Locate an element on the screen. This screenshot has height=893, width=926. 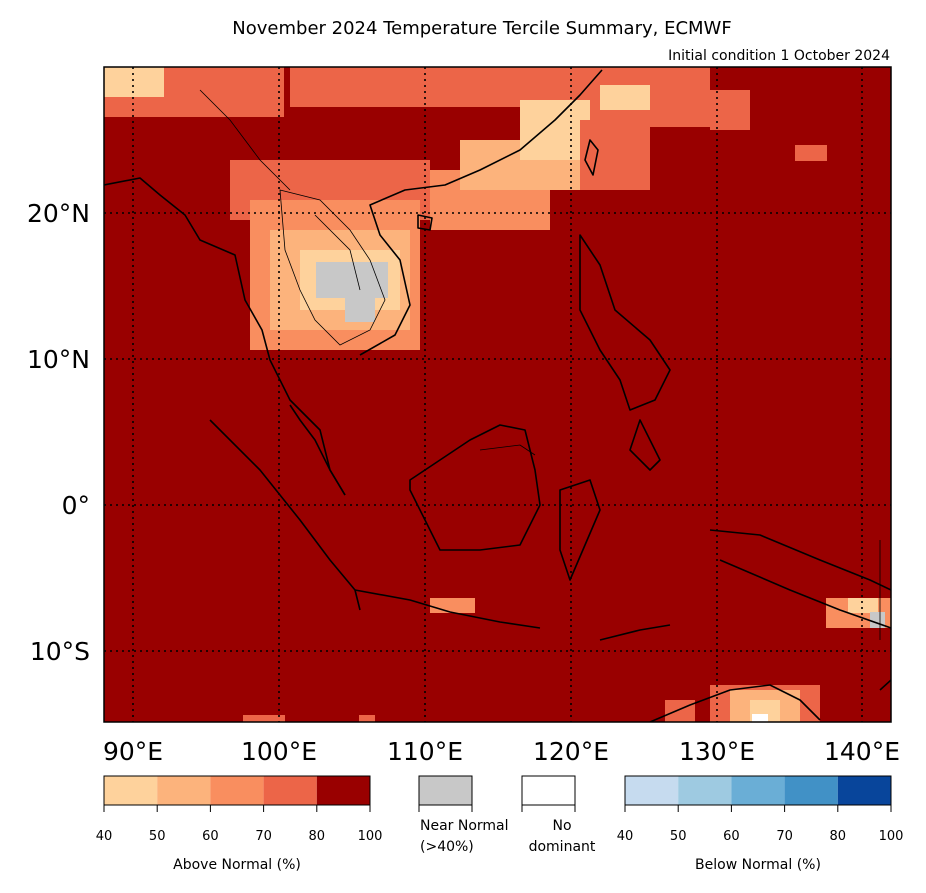
lon-label: 100°E is located at coordinates (279, 751).